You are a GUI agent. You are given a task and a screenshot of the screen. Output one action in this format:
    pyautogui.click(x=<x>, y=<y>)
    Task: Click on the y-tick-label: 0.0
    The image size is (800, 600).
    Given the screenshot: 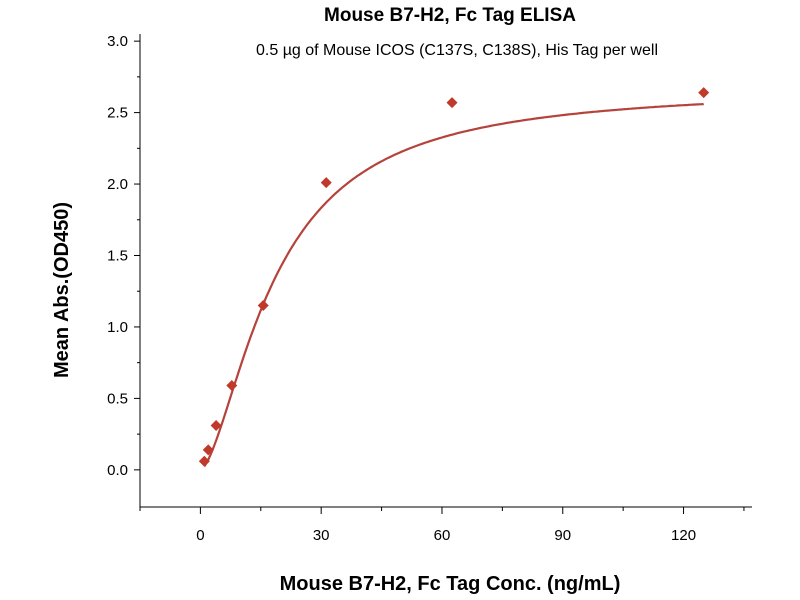 What is the action you would take?
    pyautogui.click(x=117, y=470)
    